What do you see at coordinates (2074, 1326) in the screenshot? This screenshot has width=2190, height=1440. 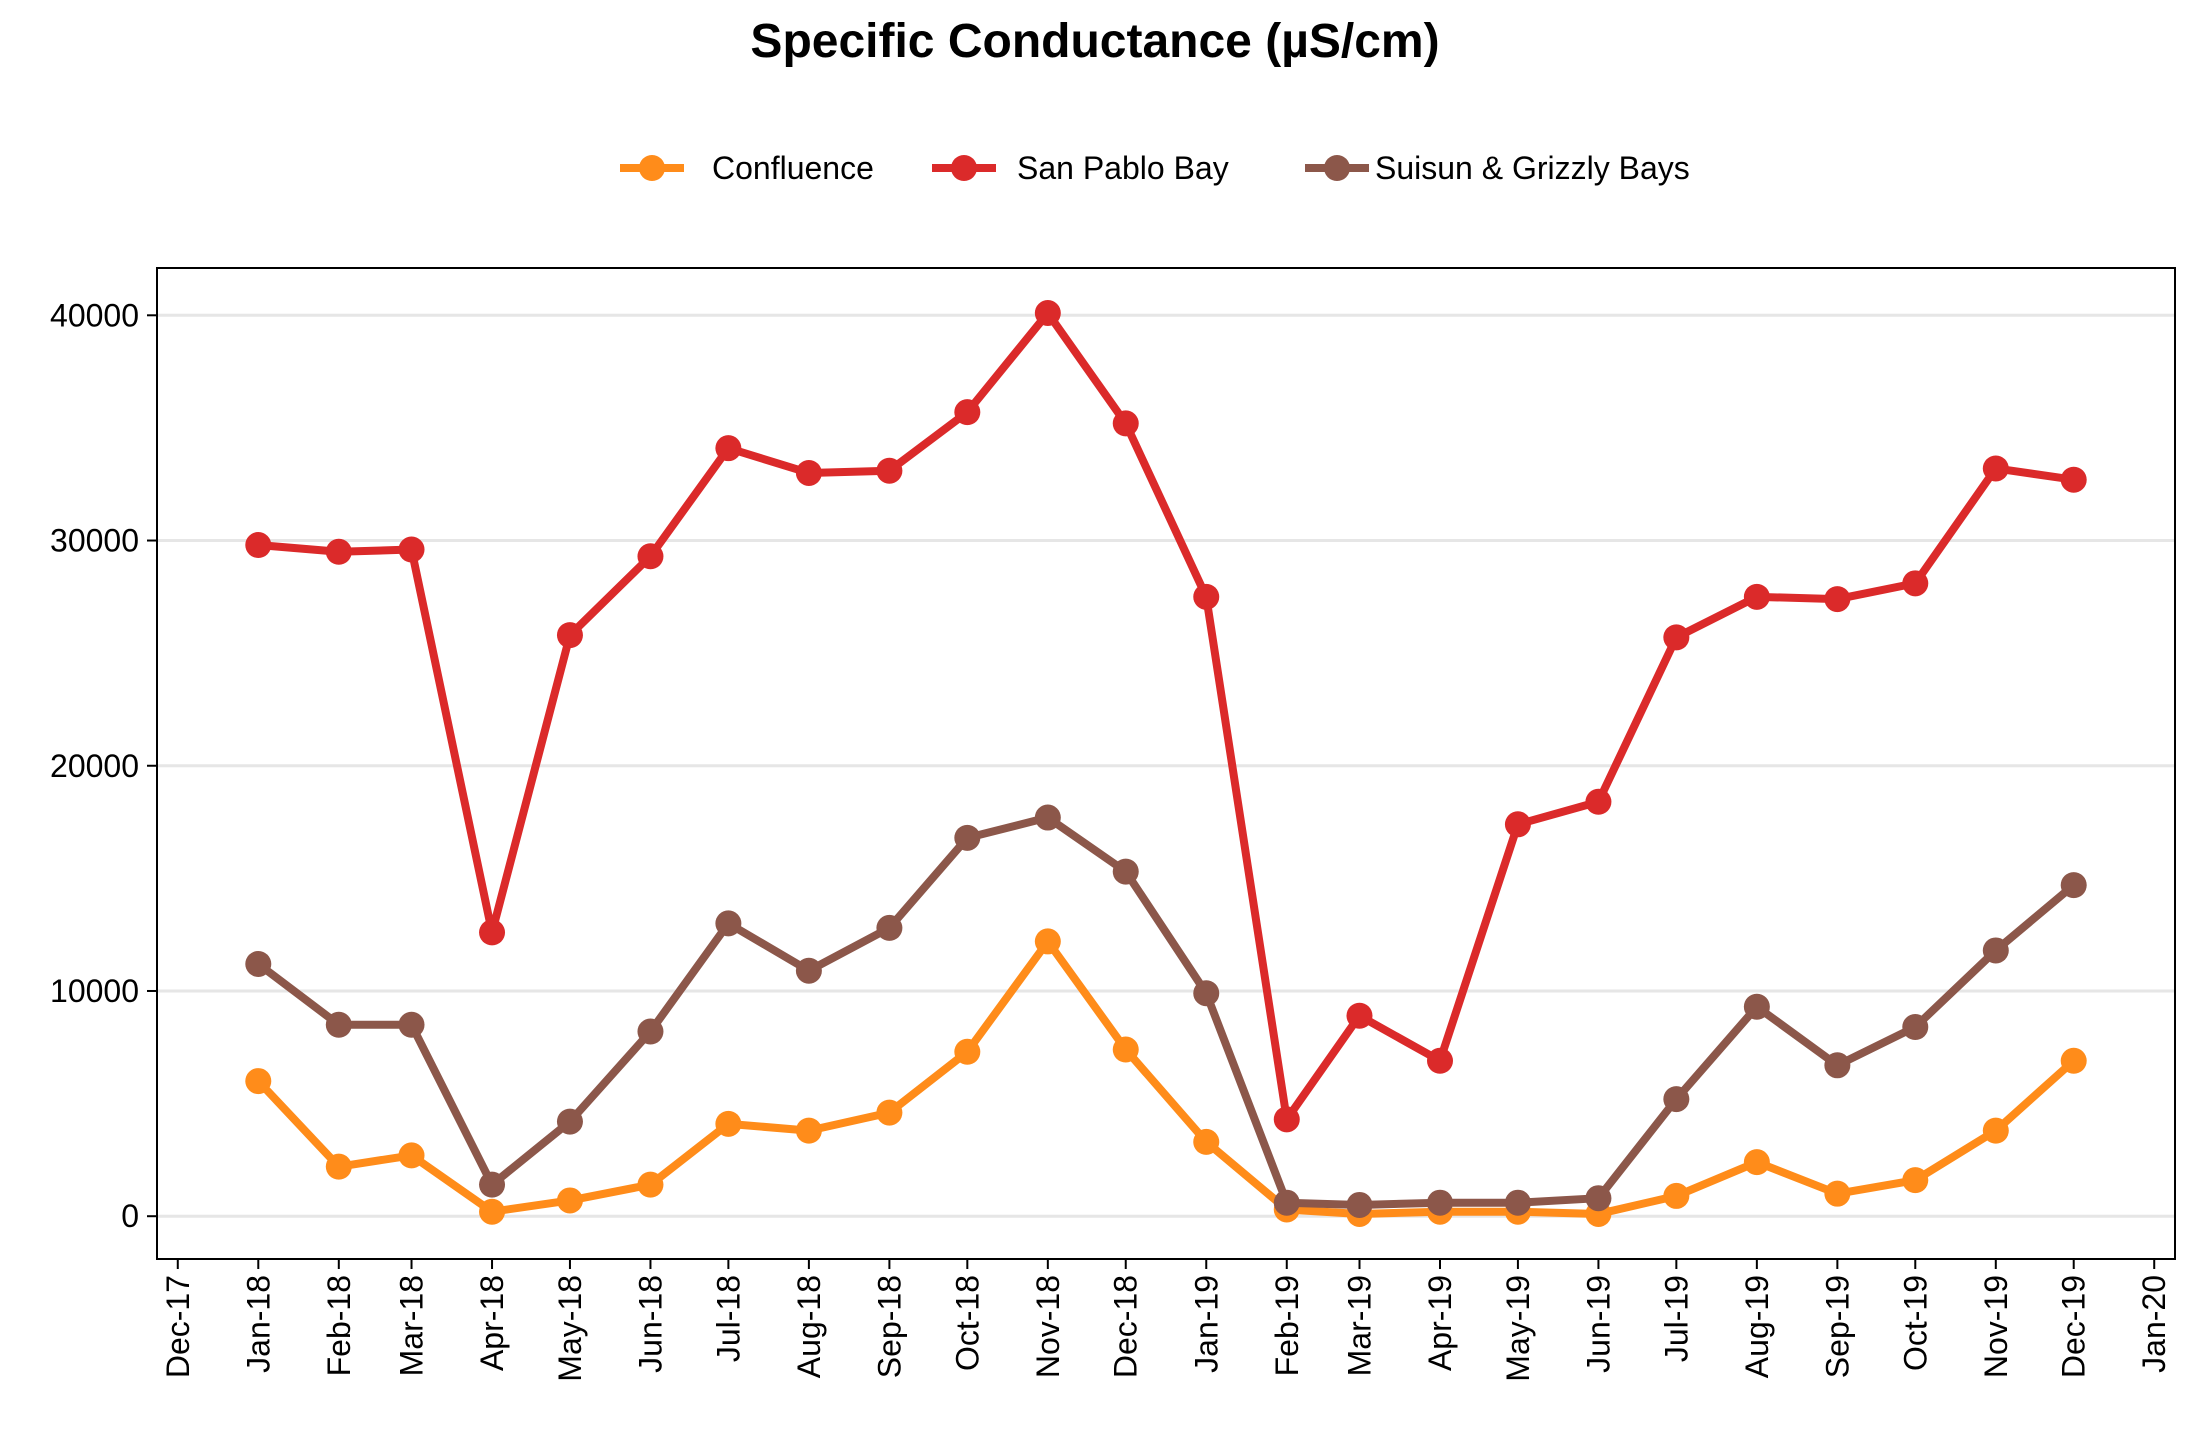 I see `x-tick-label: Dec-19` at bounding box center [2074, 1326].